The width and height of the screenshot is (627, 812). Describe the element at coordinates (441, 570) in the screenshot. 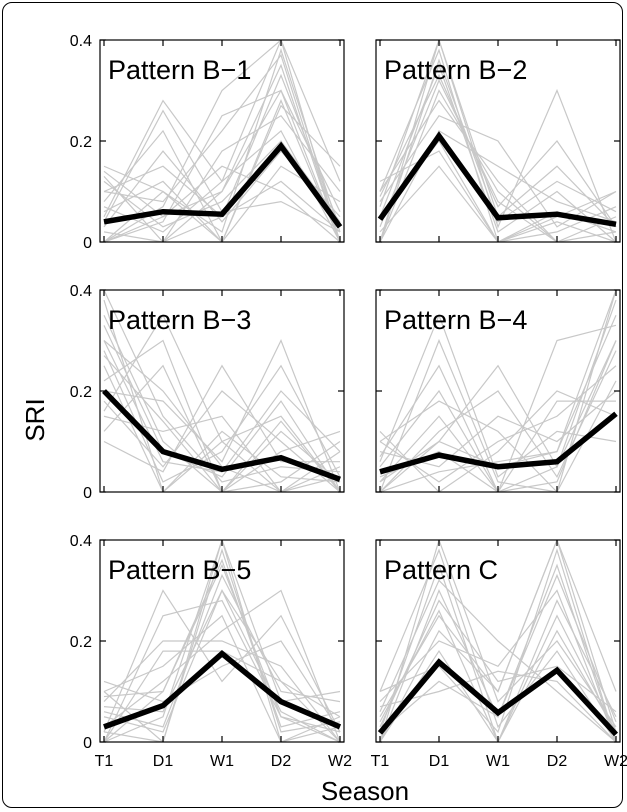

I see `panel-title: Pattern C` at that location.